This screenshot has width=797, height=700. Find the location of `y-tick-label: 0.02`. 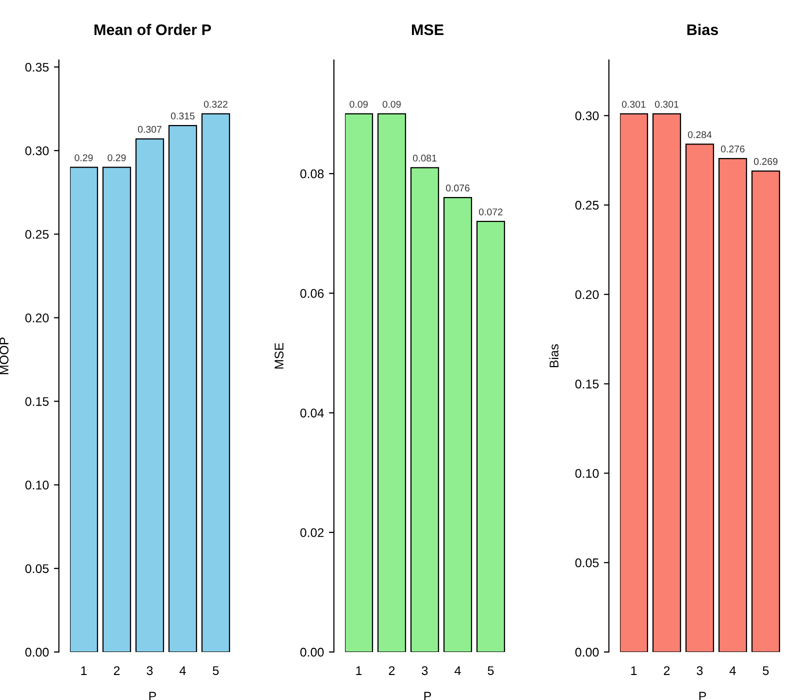

y-tick-label: 0.02 is located at coordinates (312, 533).